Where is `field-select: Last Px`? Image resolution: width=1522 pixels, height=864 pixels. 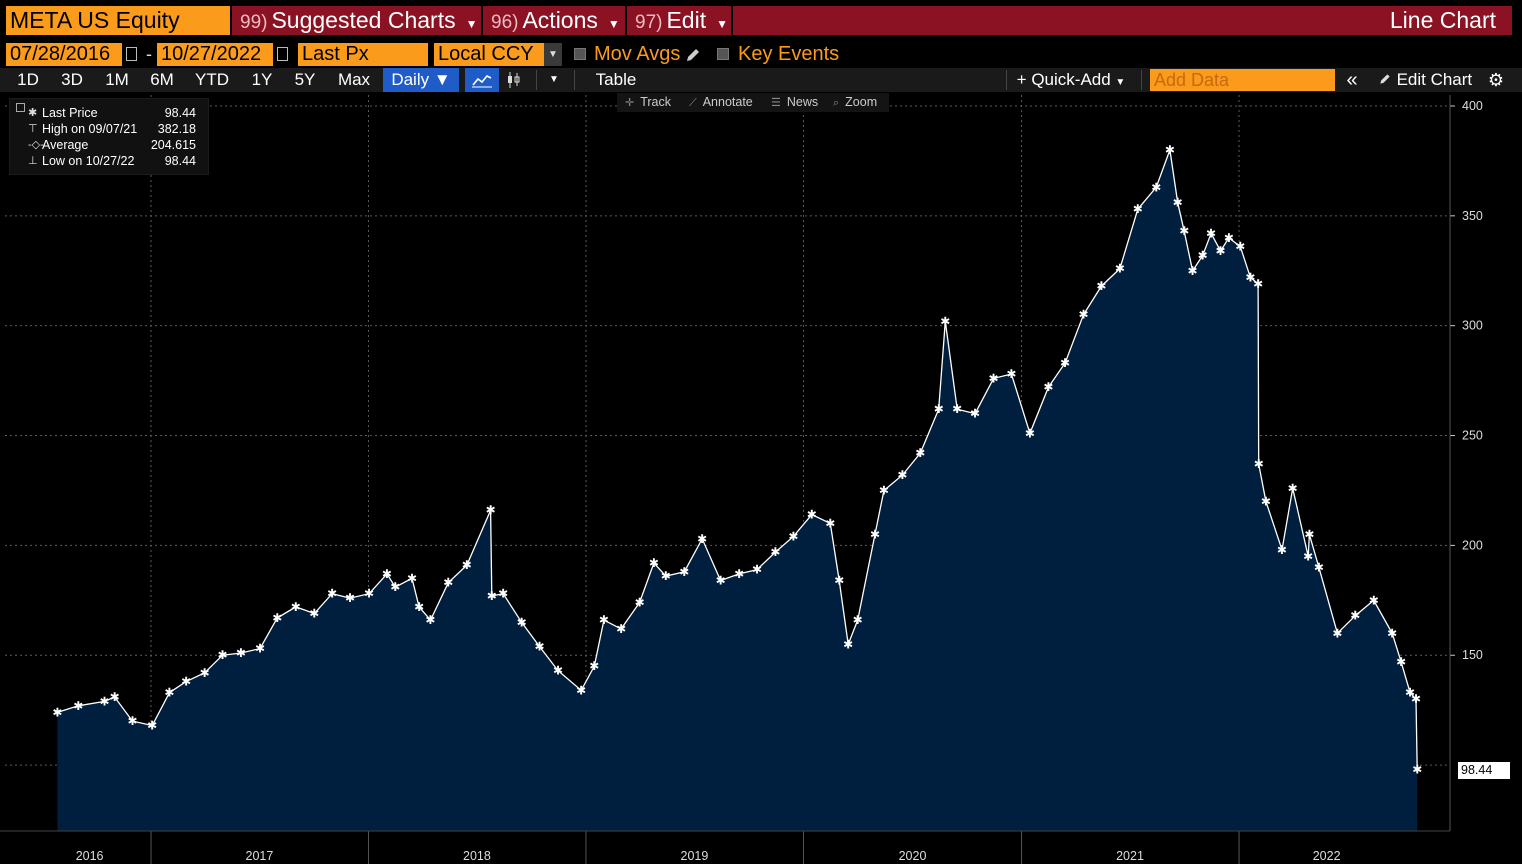 field-select: Last Px is located at coordinates (363, 54).